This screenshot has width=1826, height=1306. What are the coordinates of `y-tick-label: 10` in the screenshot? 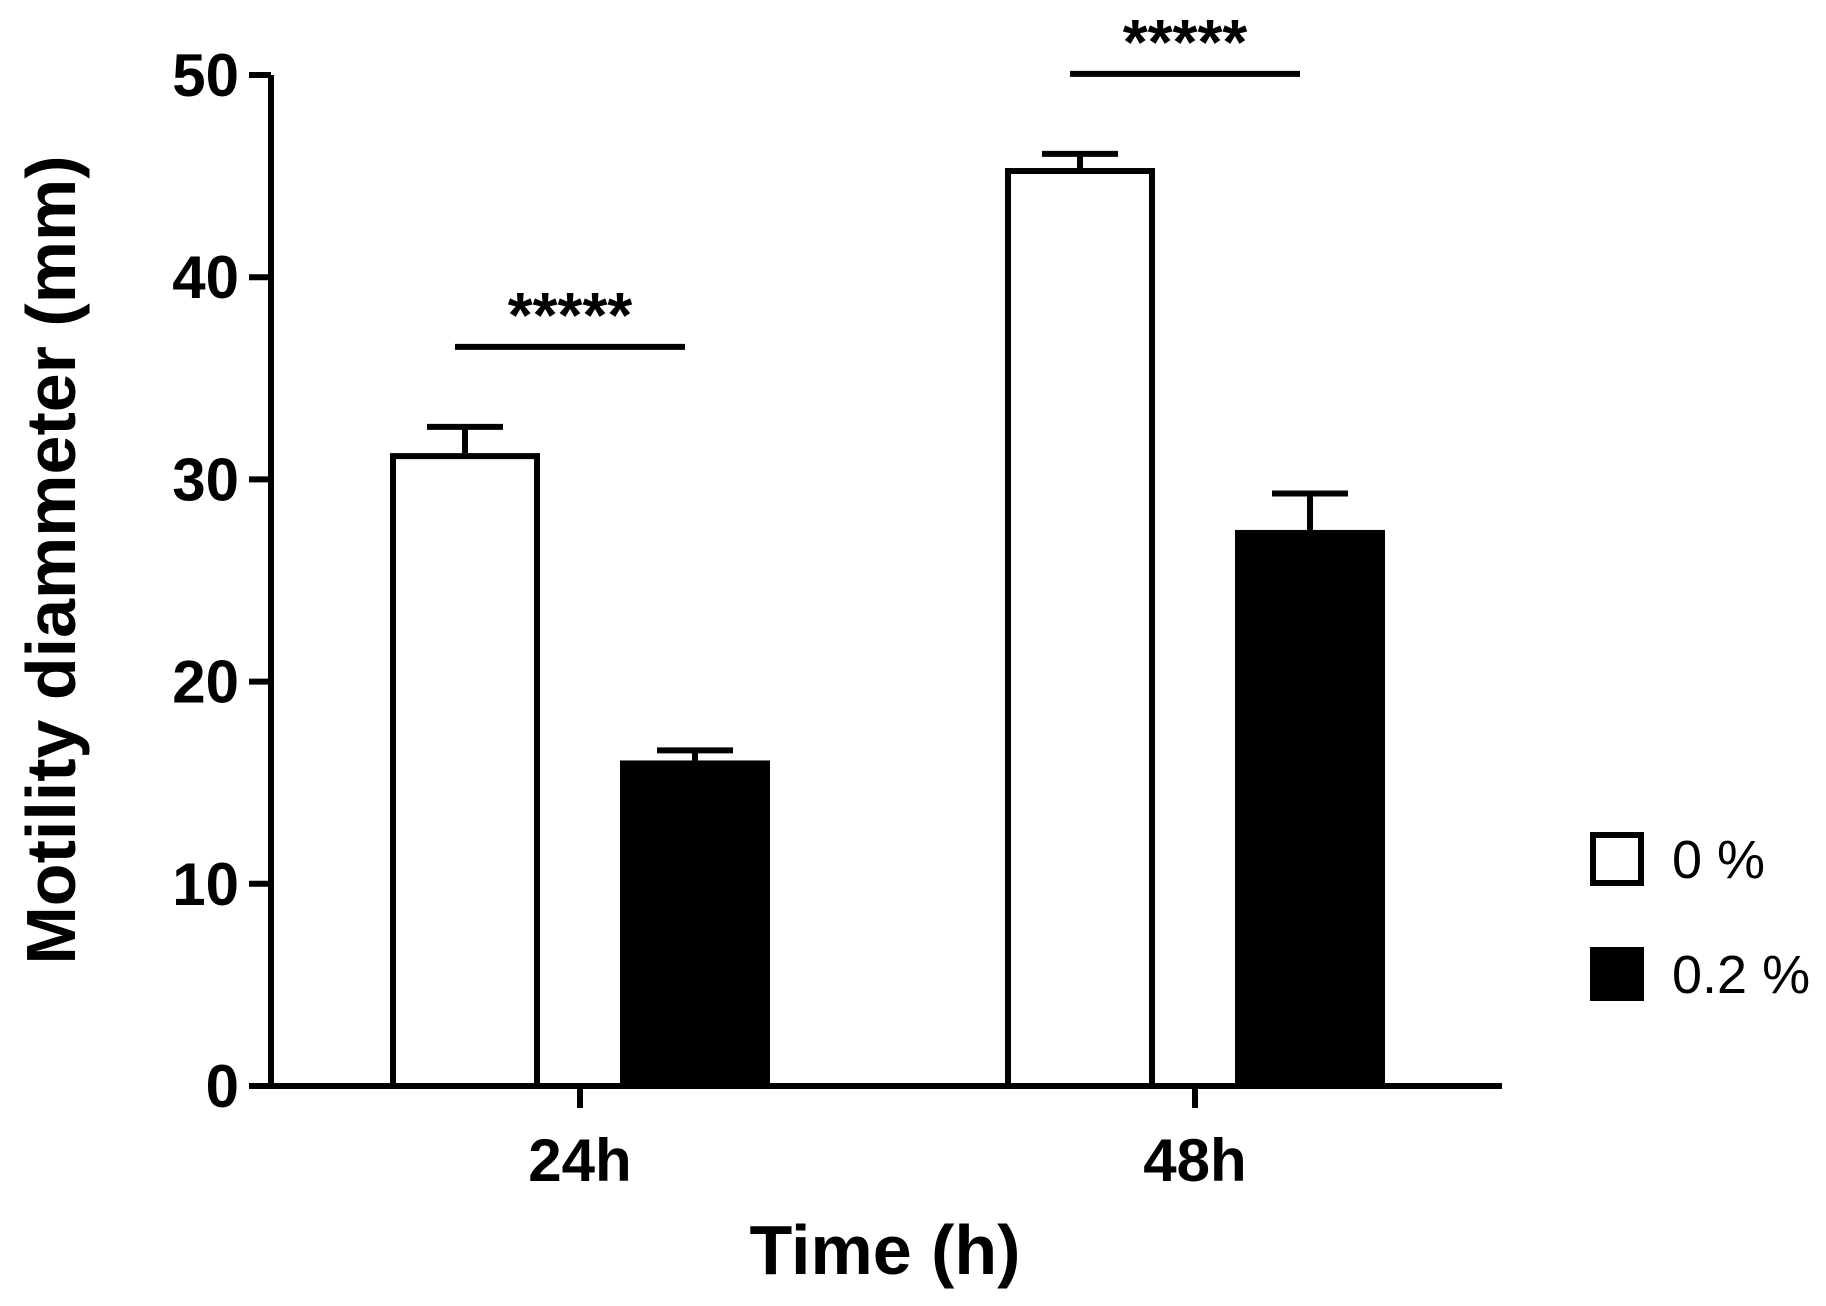 It's located at (205, 884).